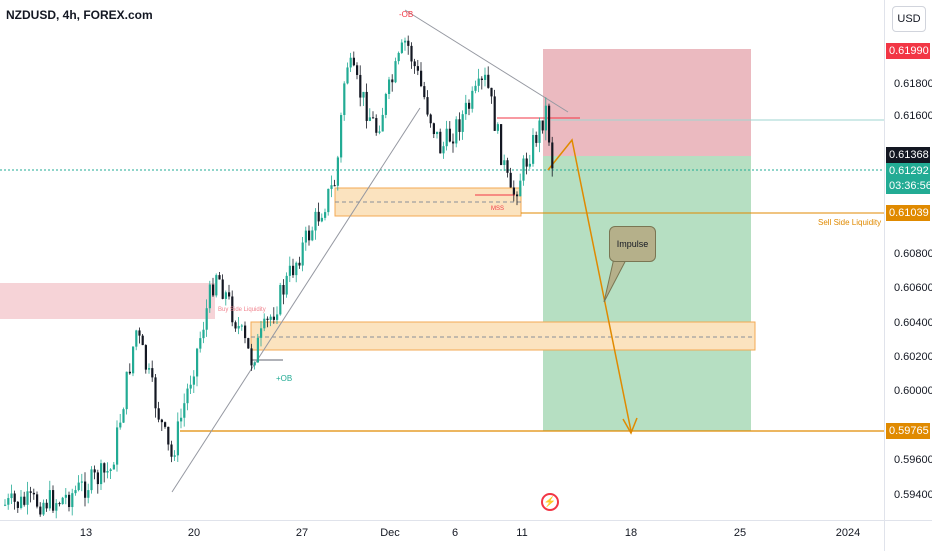  What do you see at coordinates (522, 533) in the screenshot?
I see `time-tick: 11` at bounding box center [522, 533].